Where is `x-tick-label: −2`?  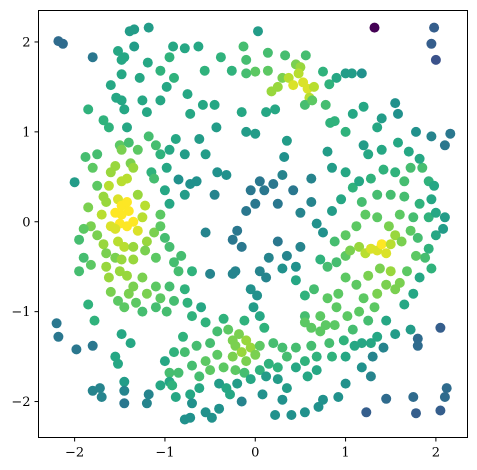 x-tick-label: −2 is located at coordinates (74, 453).